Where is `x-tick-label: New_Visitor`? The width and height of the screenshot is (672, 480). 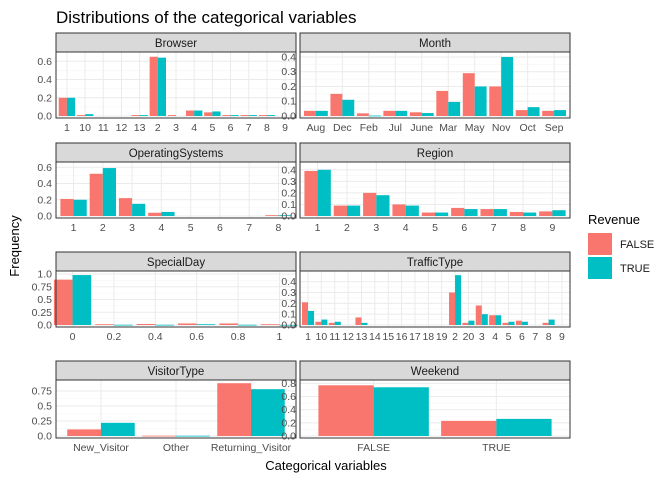 x-tick-label: New_Visitor is located at coordinates (101, 448).